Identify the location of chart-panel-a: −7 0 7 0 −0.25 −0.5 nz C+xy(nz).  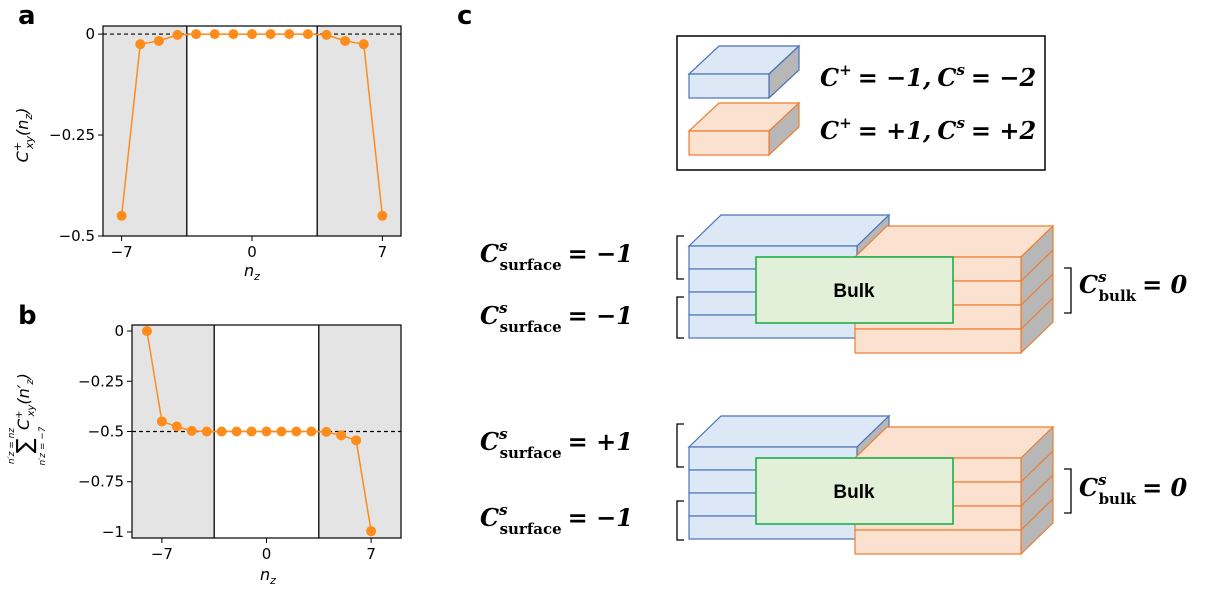
(206, 154).